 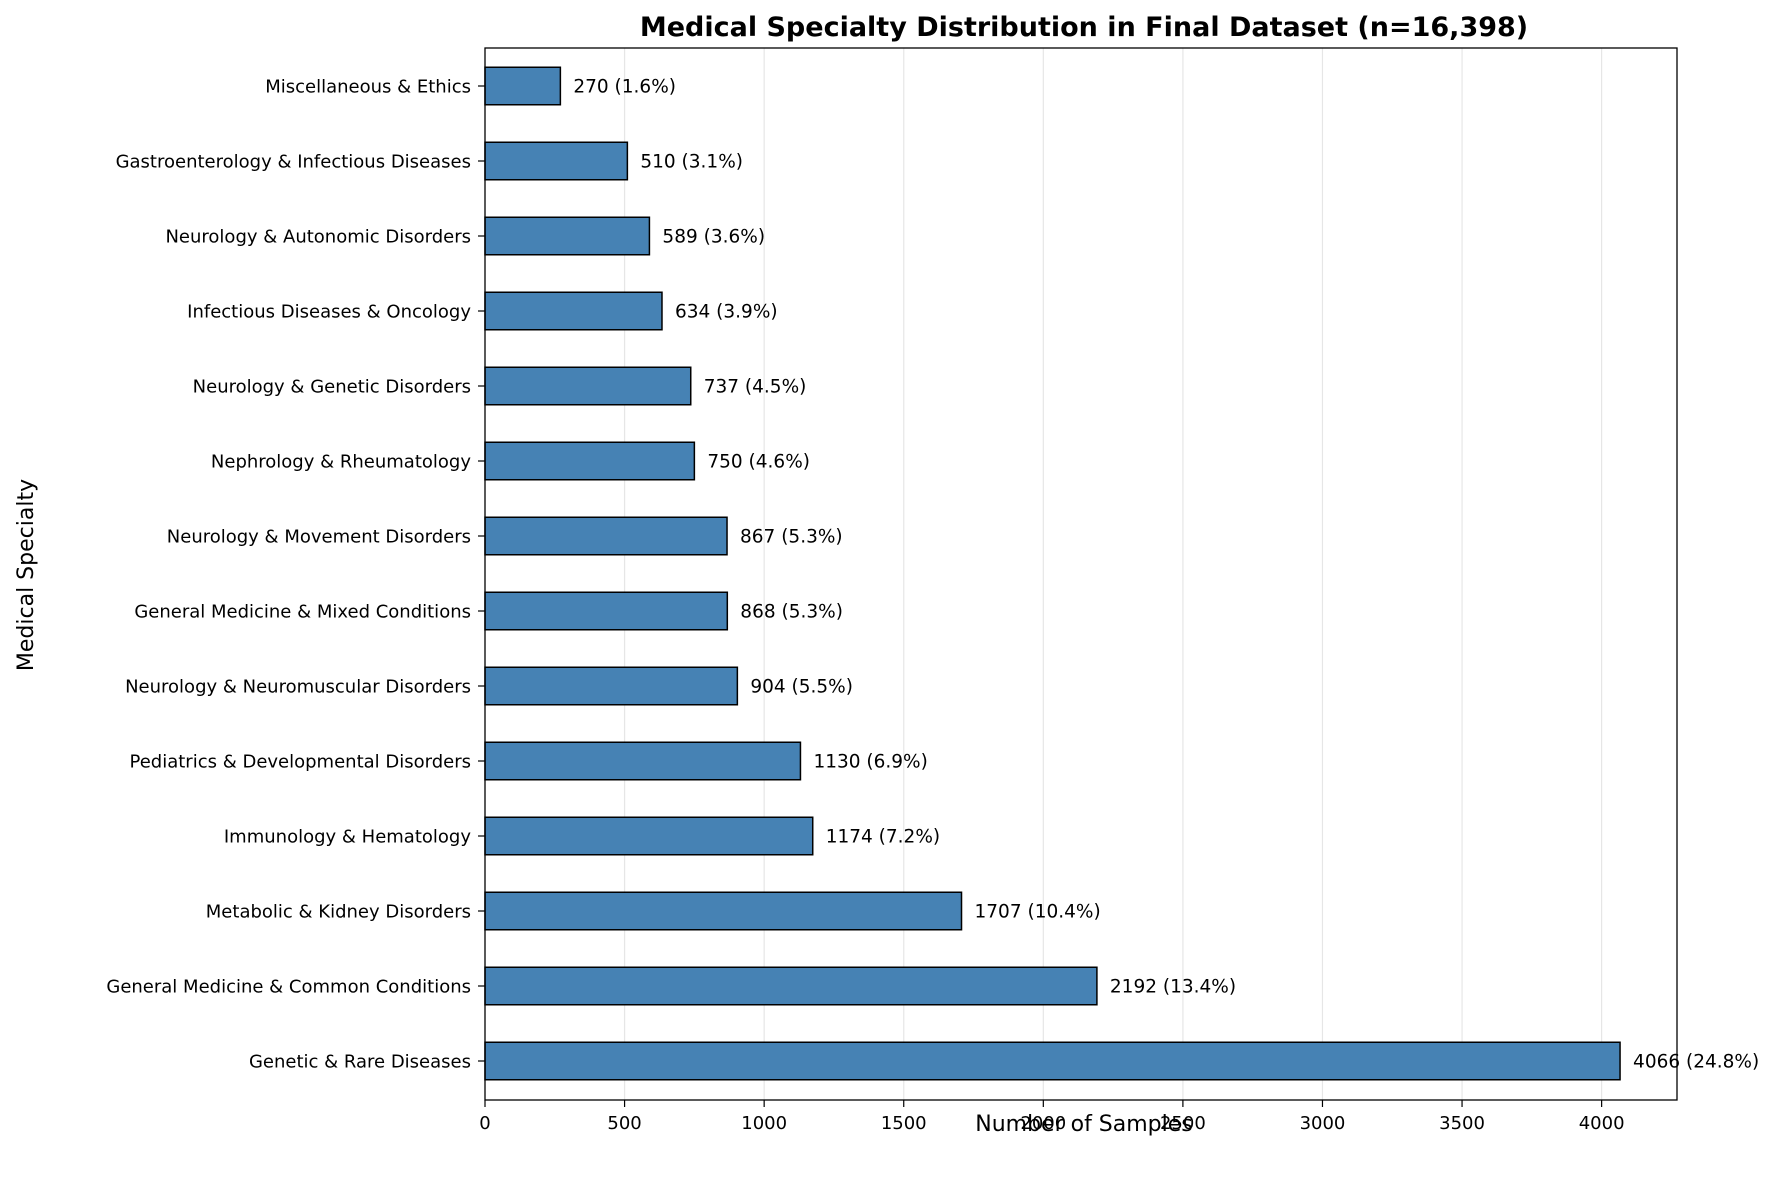 What do you see at coordinates (691, 162) in the screenshot?
I see `bar-value-label: 510 (3.1%)` at bounding box center [691, 162].